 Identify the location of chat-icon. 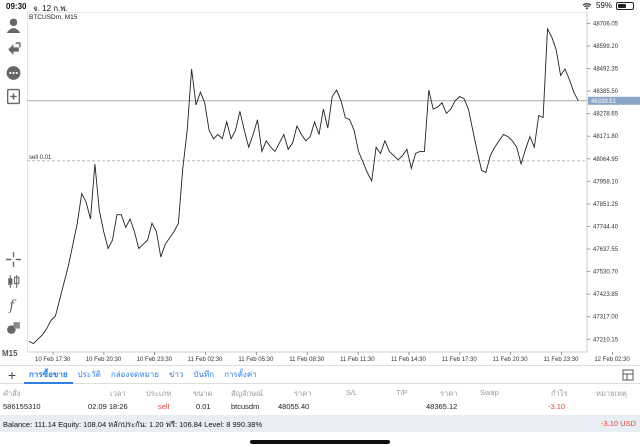
(13, 73).